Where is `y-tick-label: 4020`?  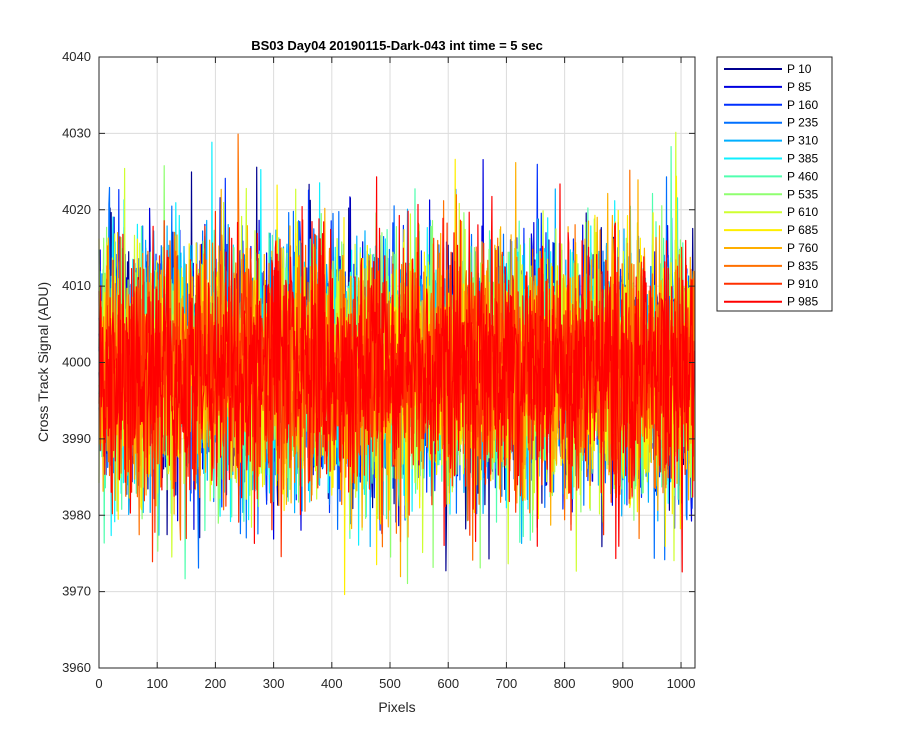 y-tick-label: 4020 is located at coordinates (76, 209).